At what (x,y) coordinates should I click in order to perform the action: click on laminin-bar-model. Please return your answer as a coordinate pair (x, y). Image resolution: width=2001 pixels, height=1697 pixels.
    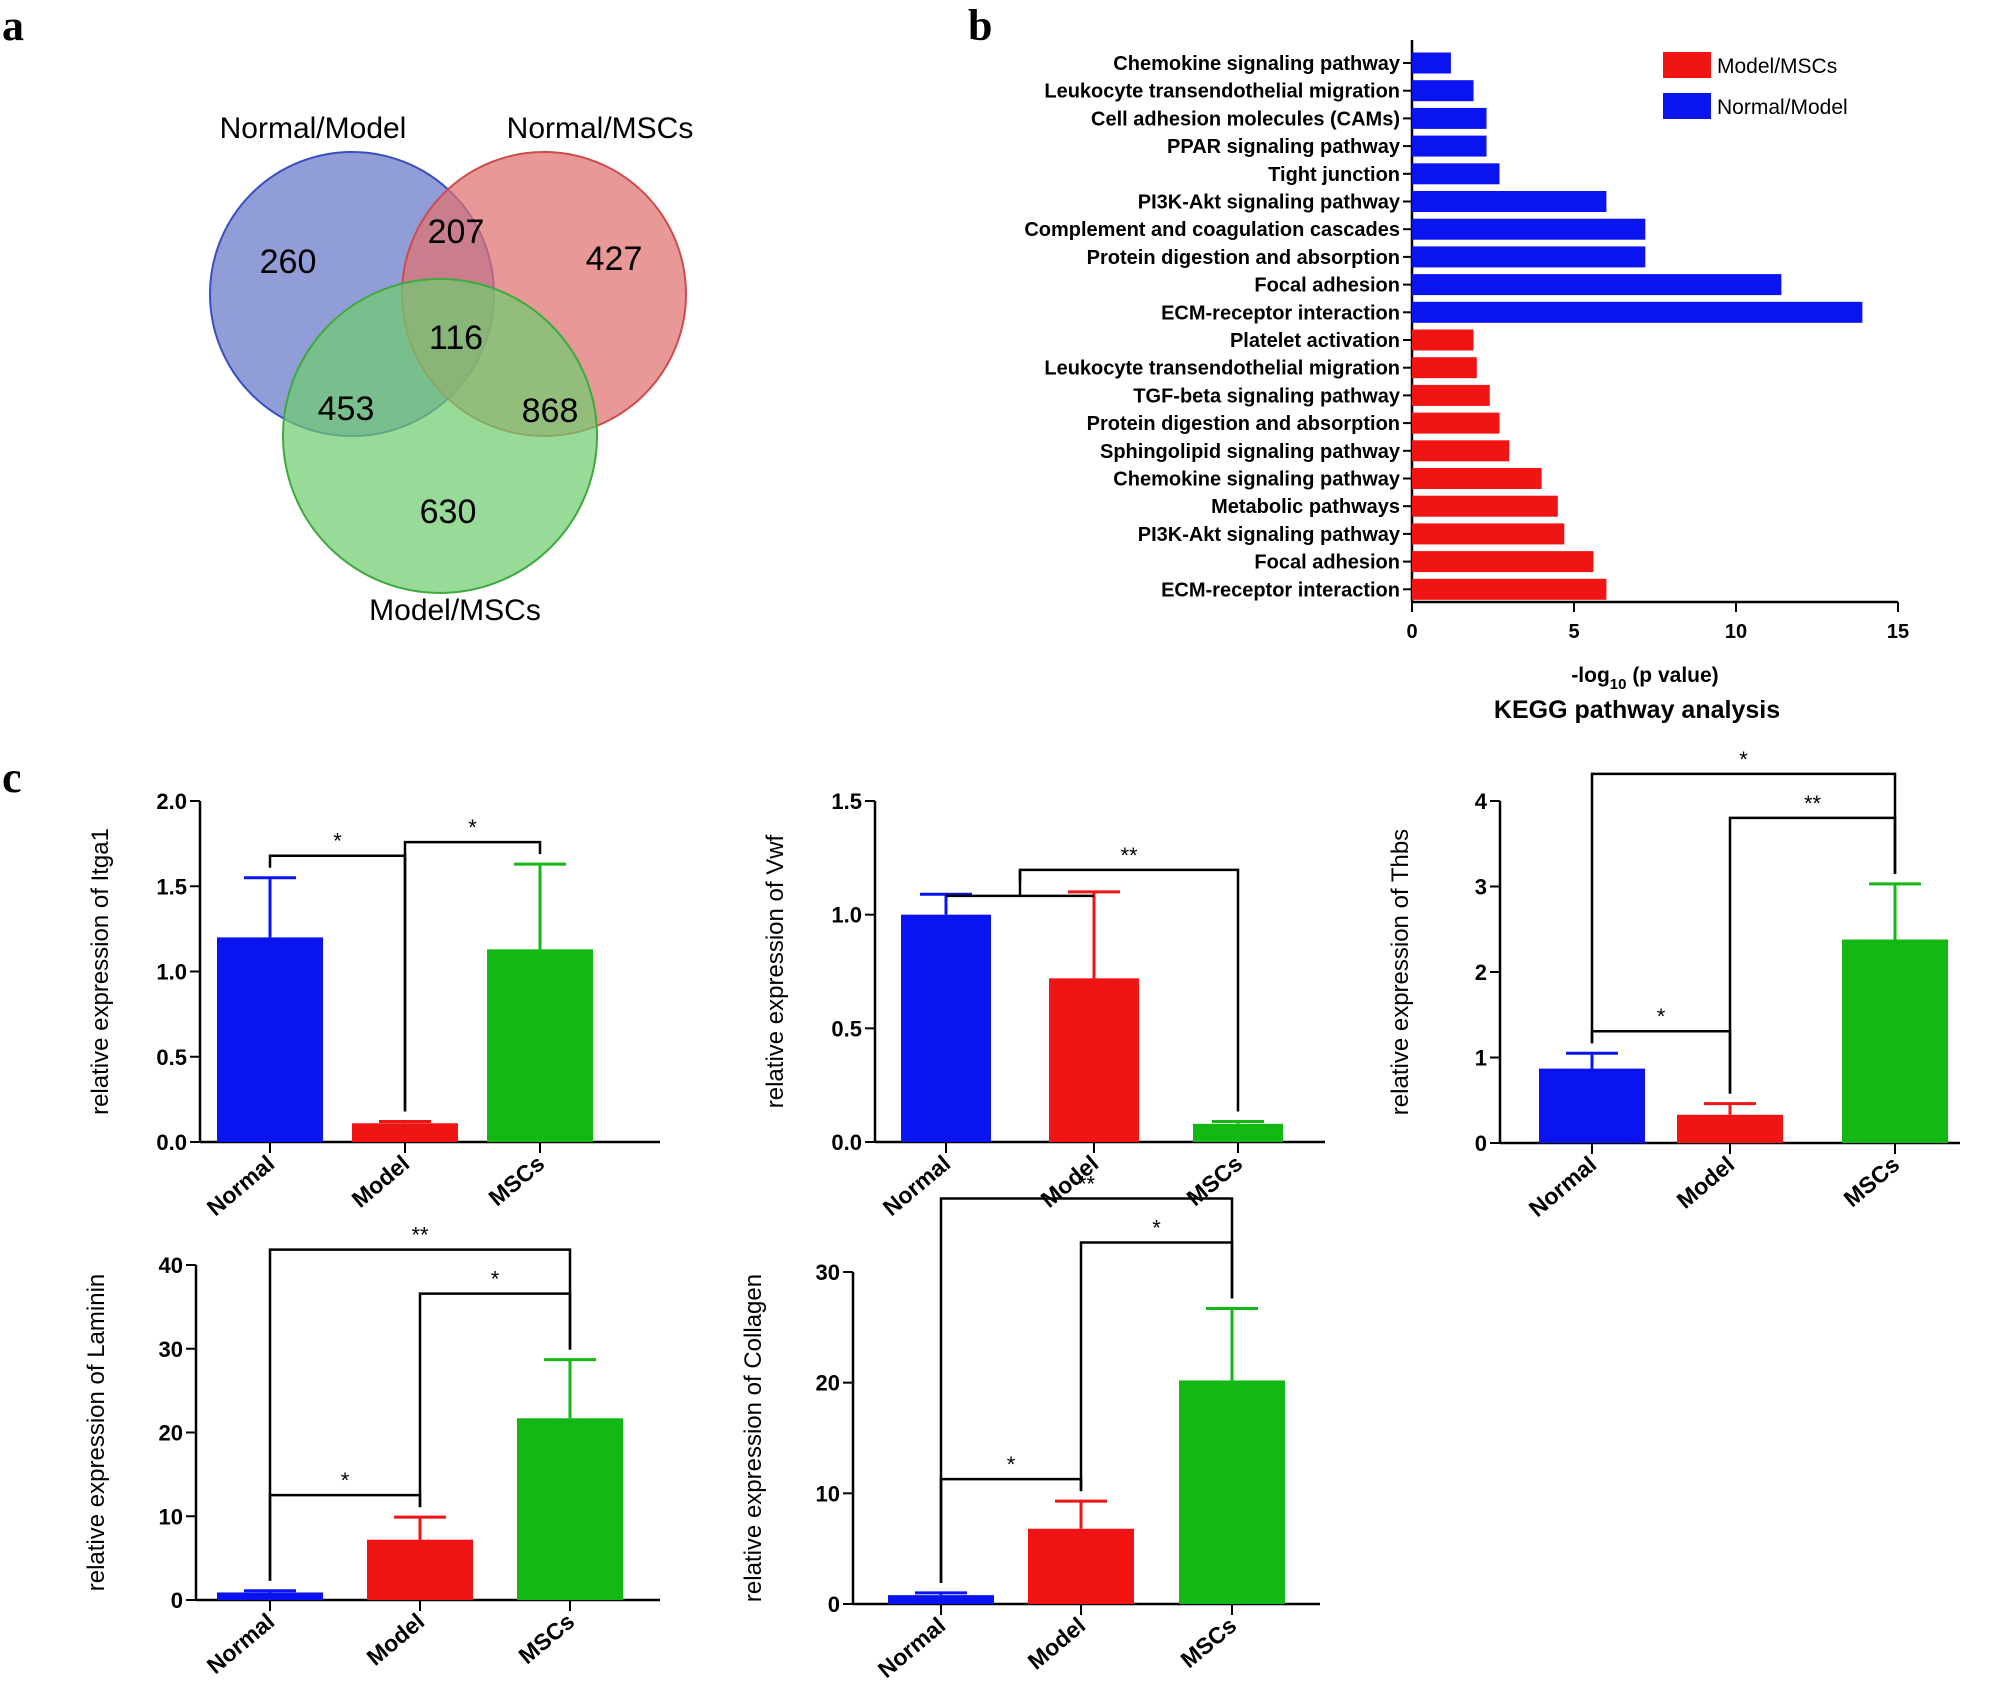
    Looking at the image, I should click on (420, 1569).